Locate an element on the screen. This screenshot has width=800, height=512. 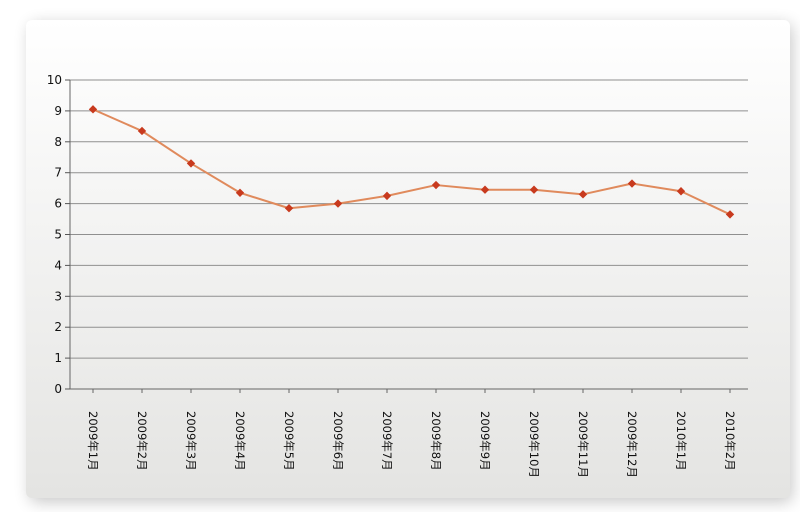
x-tick-label: 2009年3月 is located at coordinates (191, 441).